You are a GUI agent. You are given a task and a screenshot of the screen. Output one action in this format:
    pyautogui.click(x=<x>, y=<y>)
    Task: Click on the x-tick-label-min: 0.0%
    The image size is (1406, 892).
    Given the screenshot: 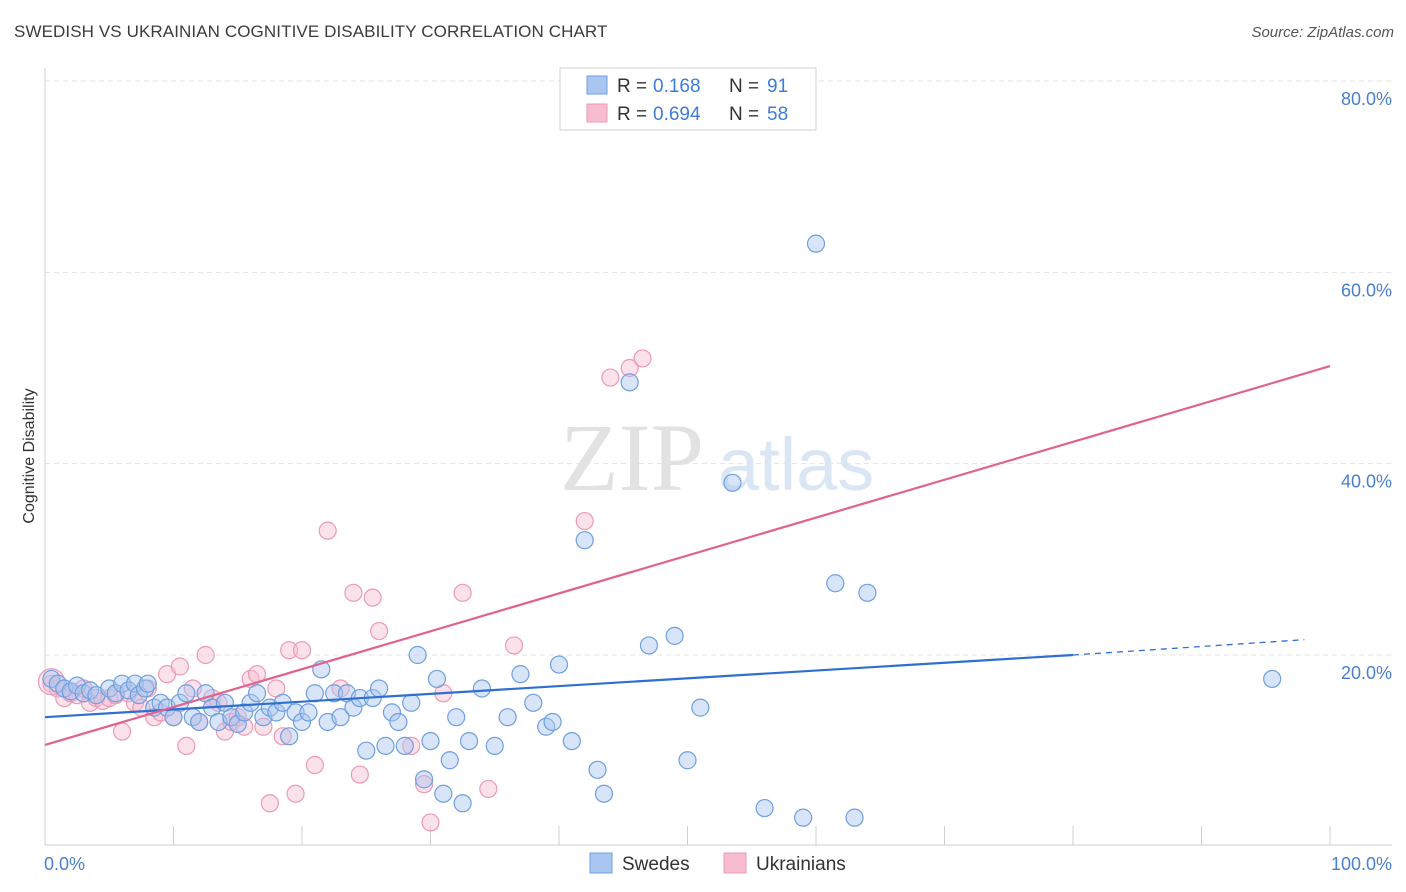 What is the action you would take?
    pyautogui.click(x=64, y=864)
    